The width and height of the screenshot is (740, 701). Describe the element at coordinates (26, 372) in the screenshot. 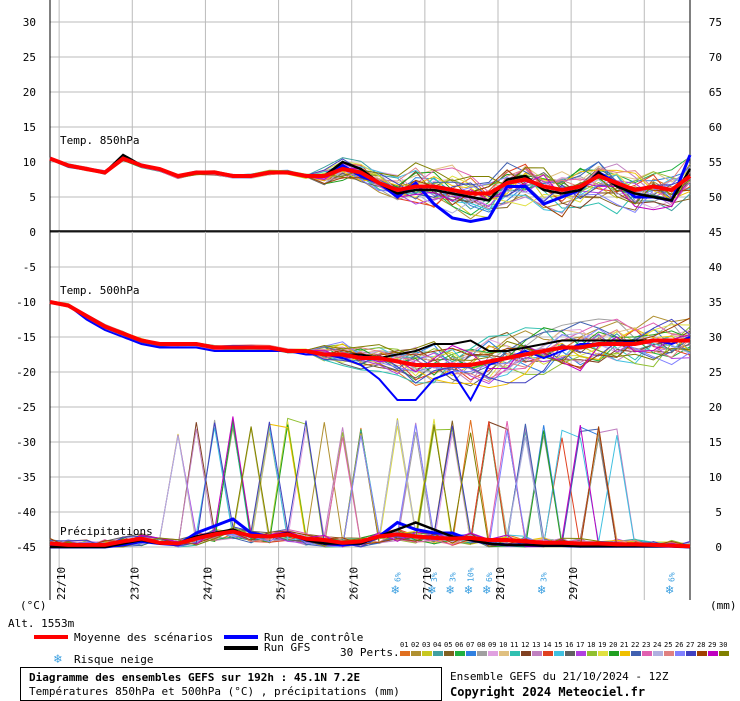

I see `left-tick-label: -20` at that location.